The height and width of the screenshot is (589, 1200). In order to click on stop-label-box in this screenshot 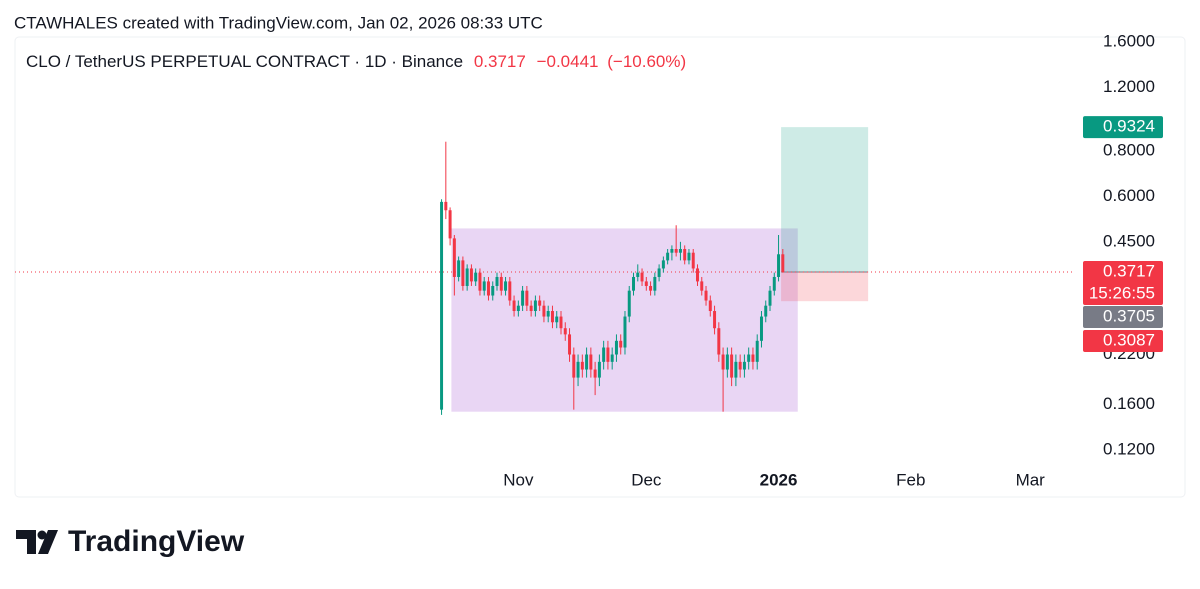, I will do `click(1123, 340)`.